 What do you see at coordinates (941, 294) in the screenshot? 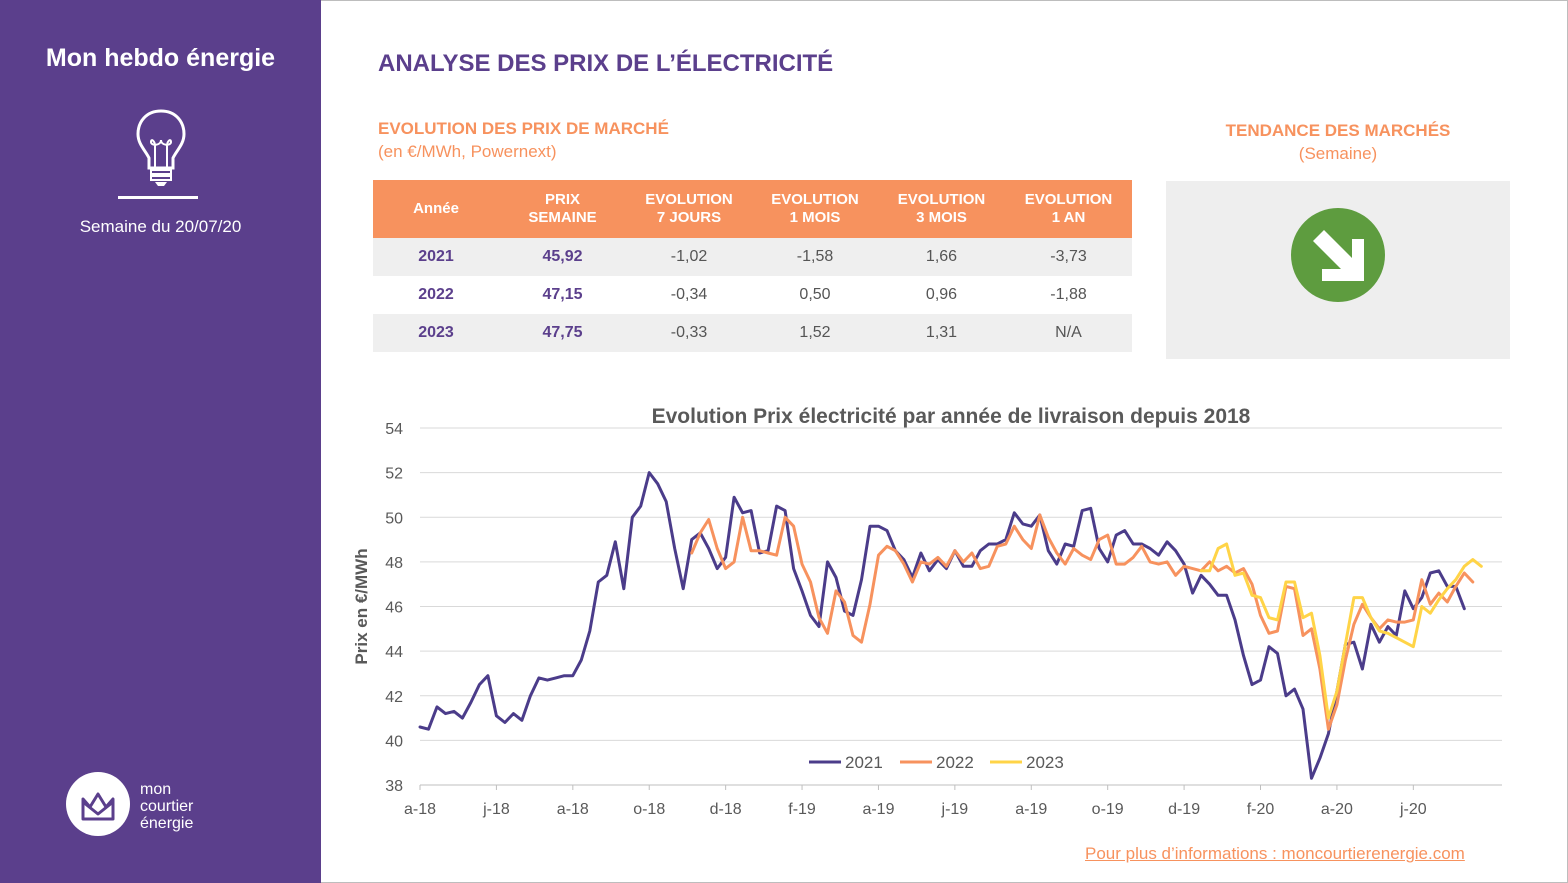
I see `cell-3months: 0,96` at bounding box center [941, 294].